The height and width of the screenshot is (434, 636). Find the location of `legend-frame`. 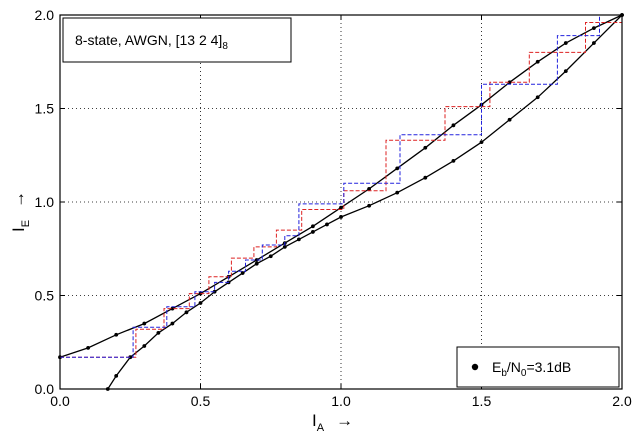

legend-frame is located at coordinates (538, 367).